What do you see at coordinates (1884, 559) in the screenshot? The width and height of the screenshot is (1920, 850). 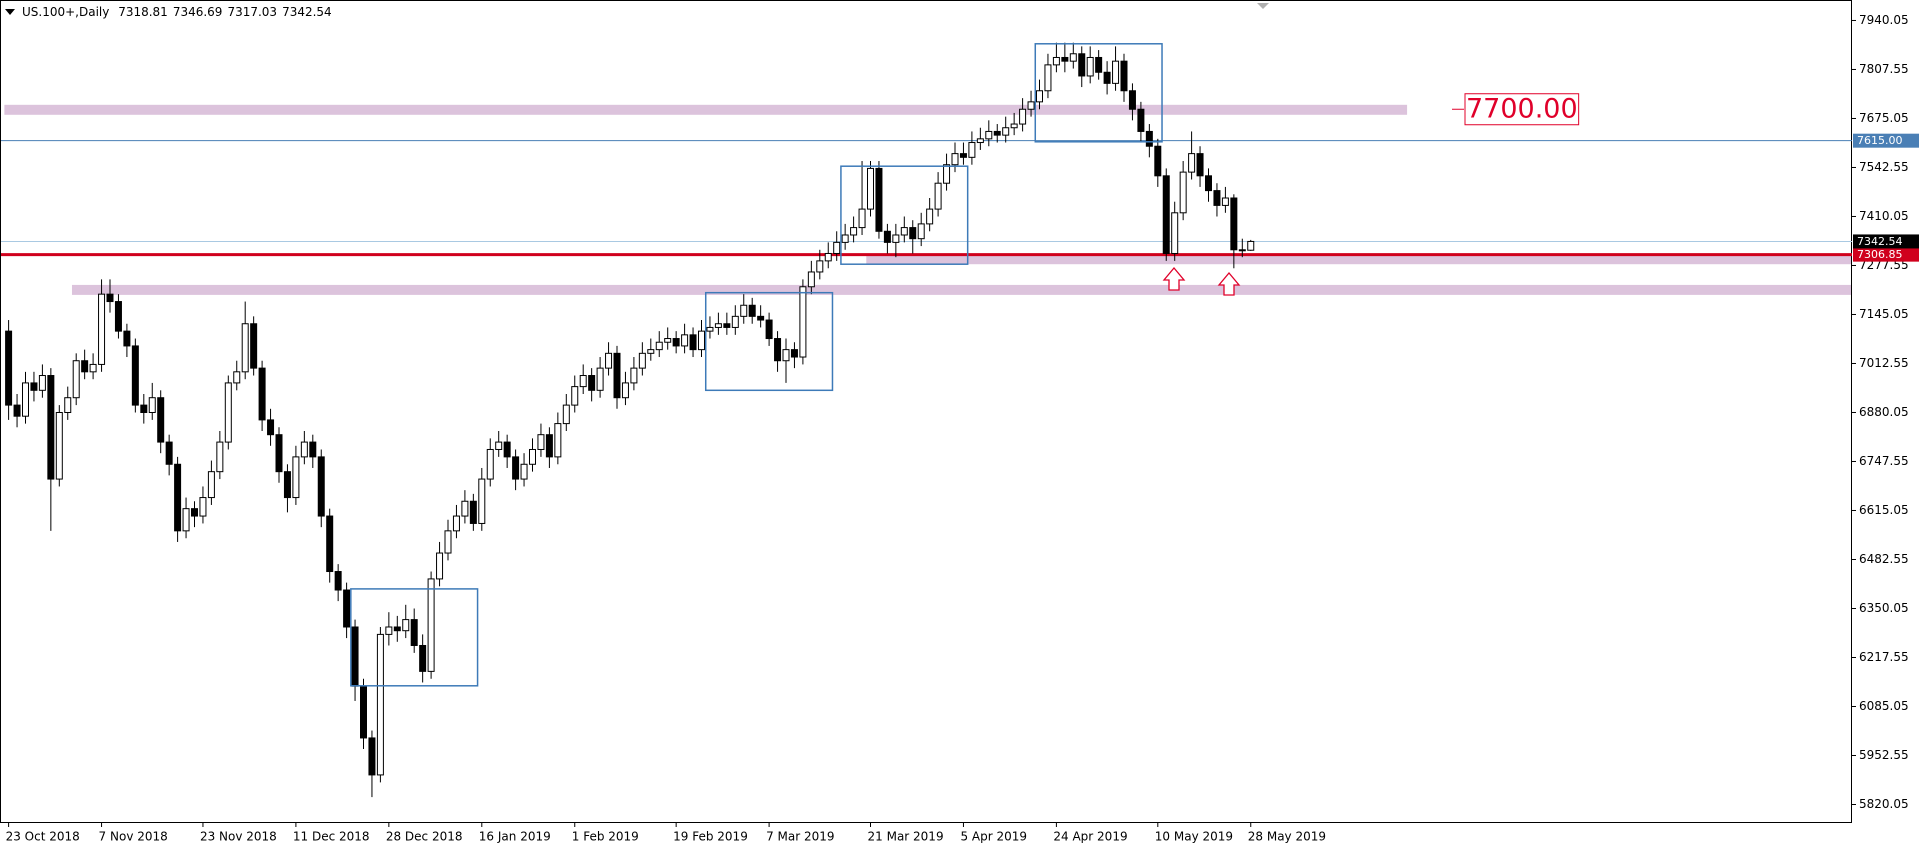 I see `y-tick-label: 6482.55` at bounding box center [1884, 559].